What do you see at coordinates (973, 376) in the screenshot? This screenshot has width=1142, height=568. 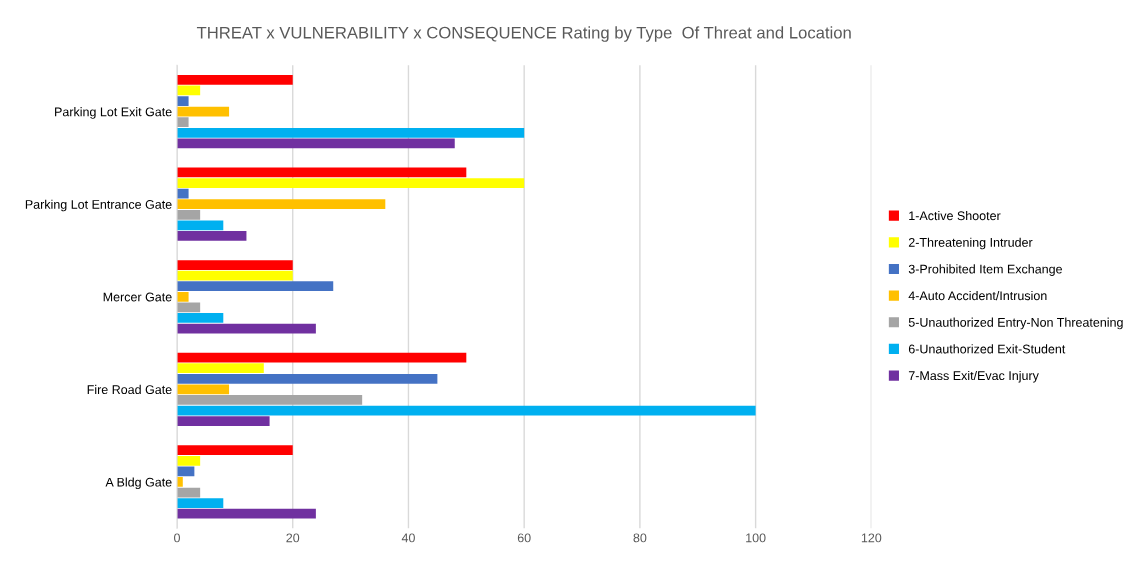 I see `legend-label: 7-Mass Exit/Evac Injury` at bounding box center [973, 376].